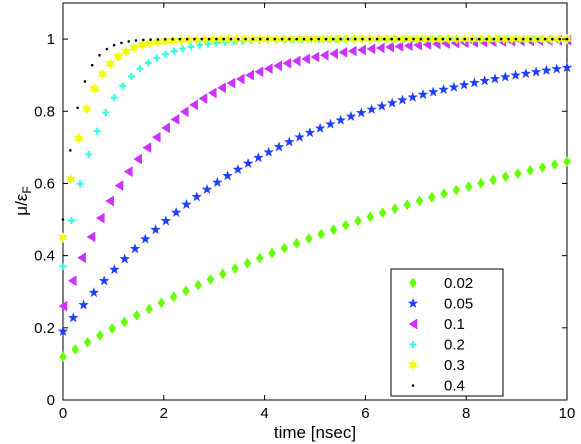  What do you see at coordinates (458, 283) in the screenshot?
I see `legend-label: 0.02` at bounding box center [458, 283].